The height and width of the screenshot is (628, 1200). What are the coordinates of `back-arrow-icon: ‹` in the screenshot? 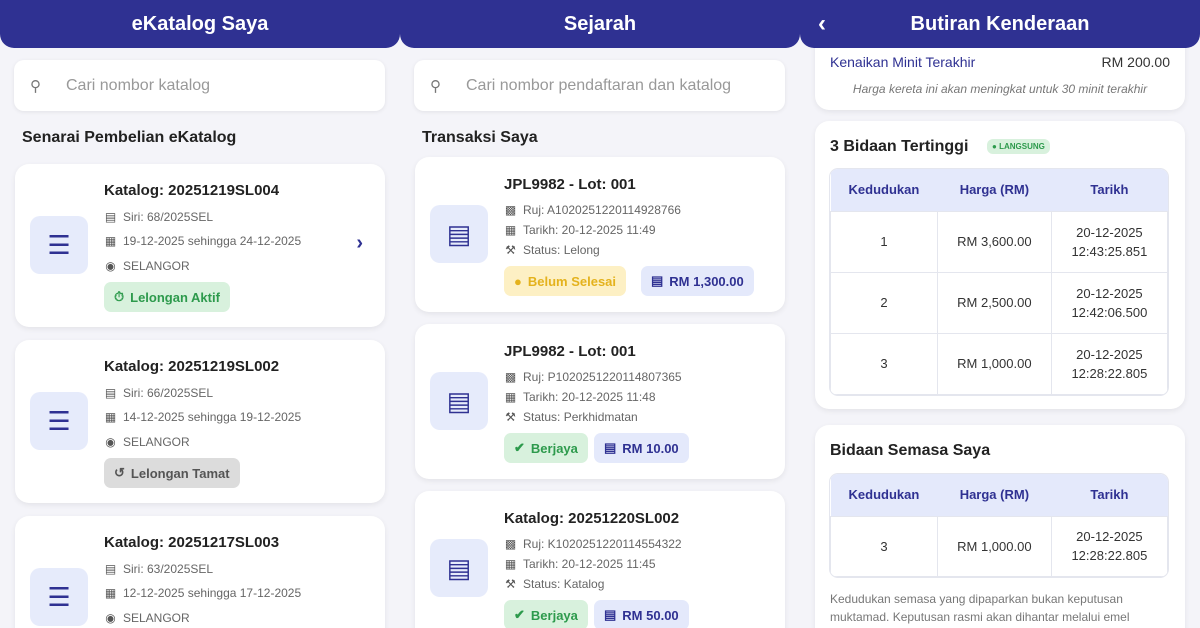 It's located at (822, 23).